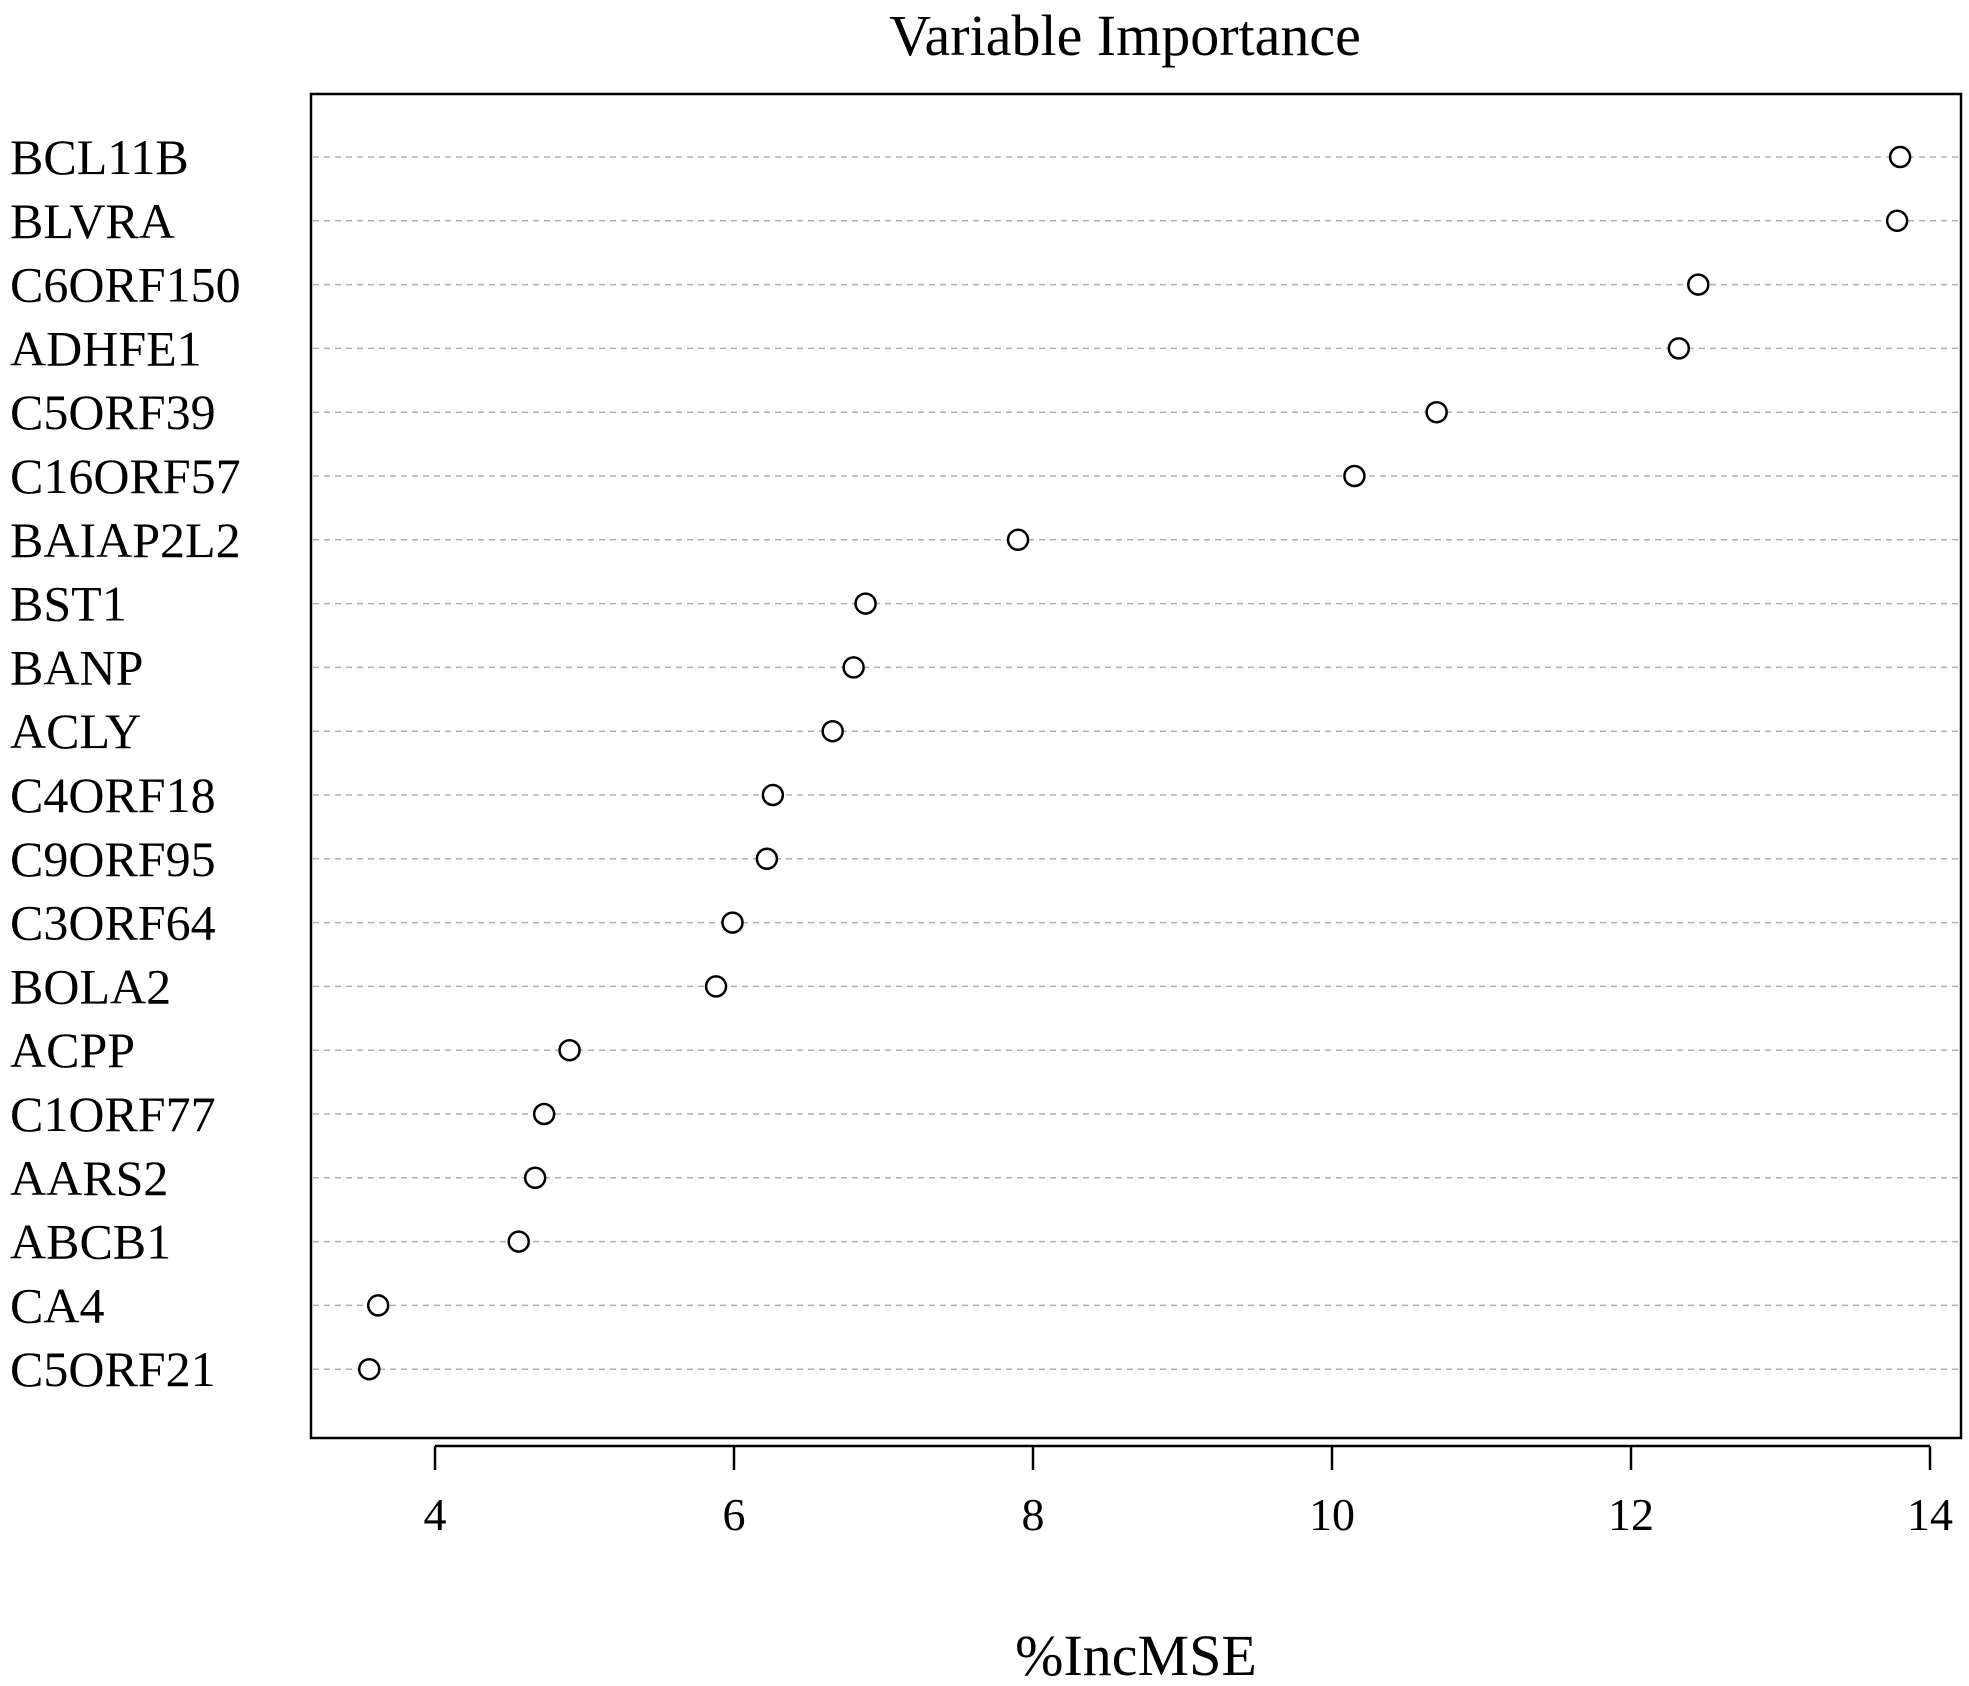 The width and height of the screenshot is (1969, 1686). I want to click on x-axis-label: %IncMSE, so click(1136, 1654).